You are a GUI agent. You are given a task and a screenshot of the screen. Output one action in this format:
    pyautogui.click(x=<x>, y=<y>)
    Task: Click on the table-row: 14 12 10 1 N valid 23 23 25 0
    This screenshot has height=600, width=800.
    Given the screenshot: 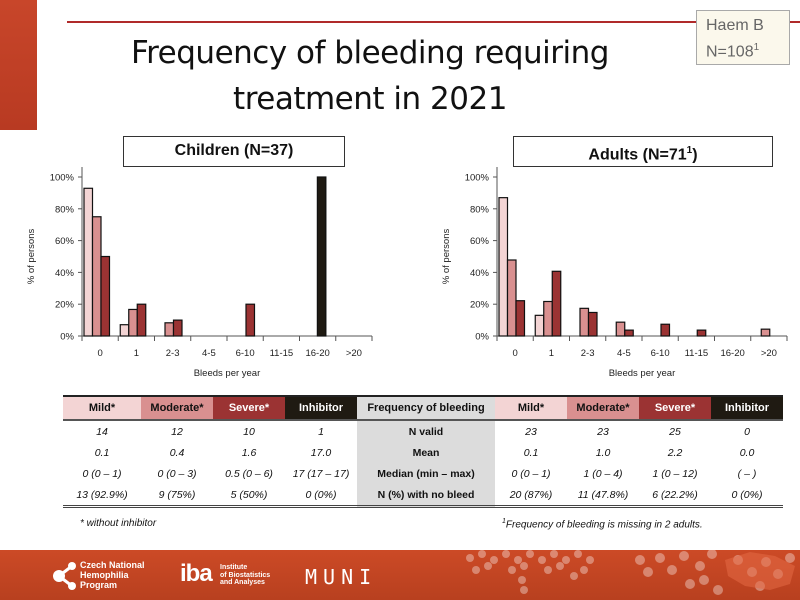 What is the action you would take?
    pyautogui.click(x=423, y=431)
    